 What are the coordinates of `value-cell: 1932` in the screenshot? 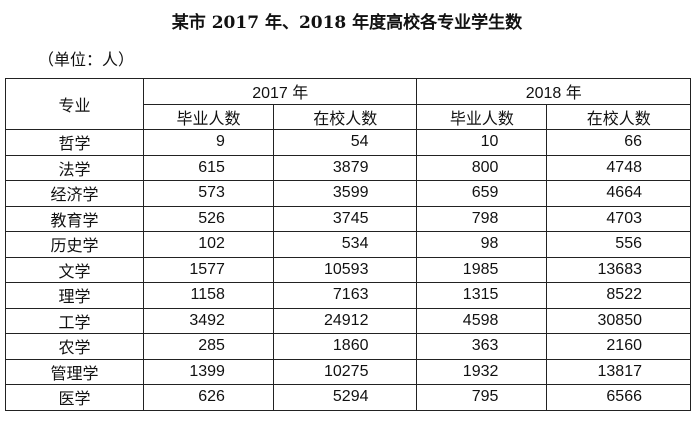 It's located at (482, 371).